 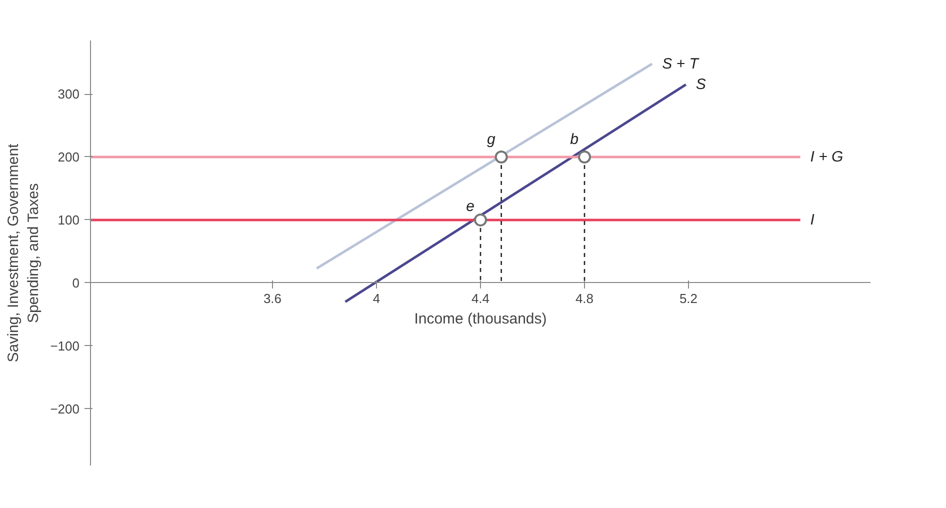 What do you see at coordinates (65, 346) in the screenshot?
I see `y-tick-label: −100` at bounding box center [65, 346].